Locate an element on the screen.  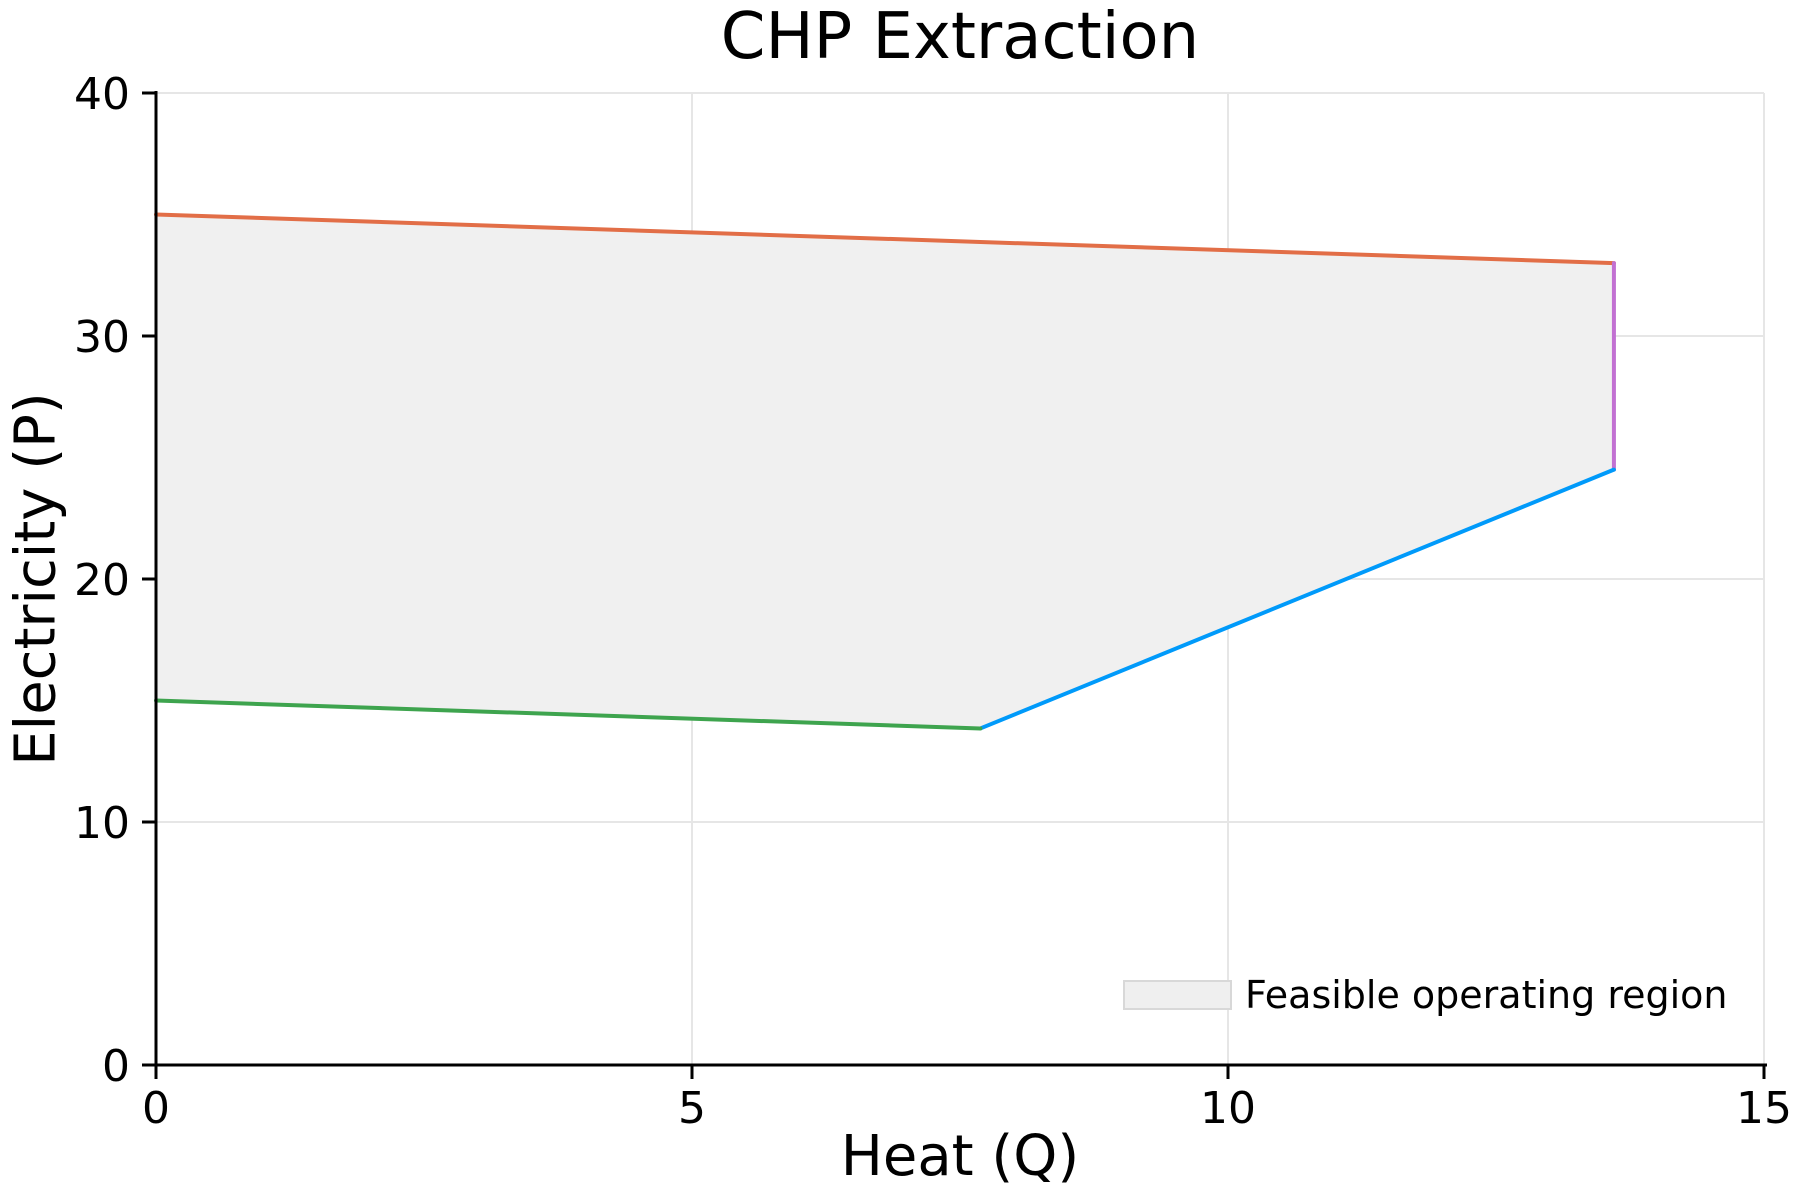
y-axis-label: Electricity (P) is located at coordinates (36, 579).